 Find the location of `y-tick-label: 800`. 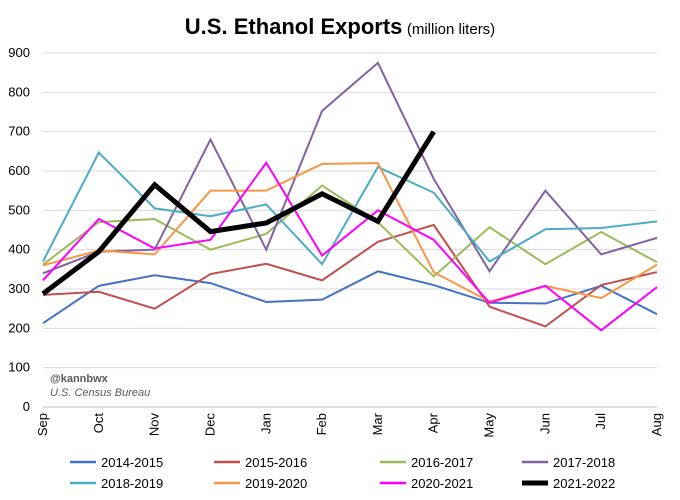

y-tick-label: 800 is located at coordinates (19, 91).